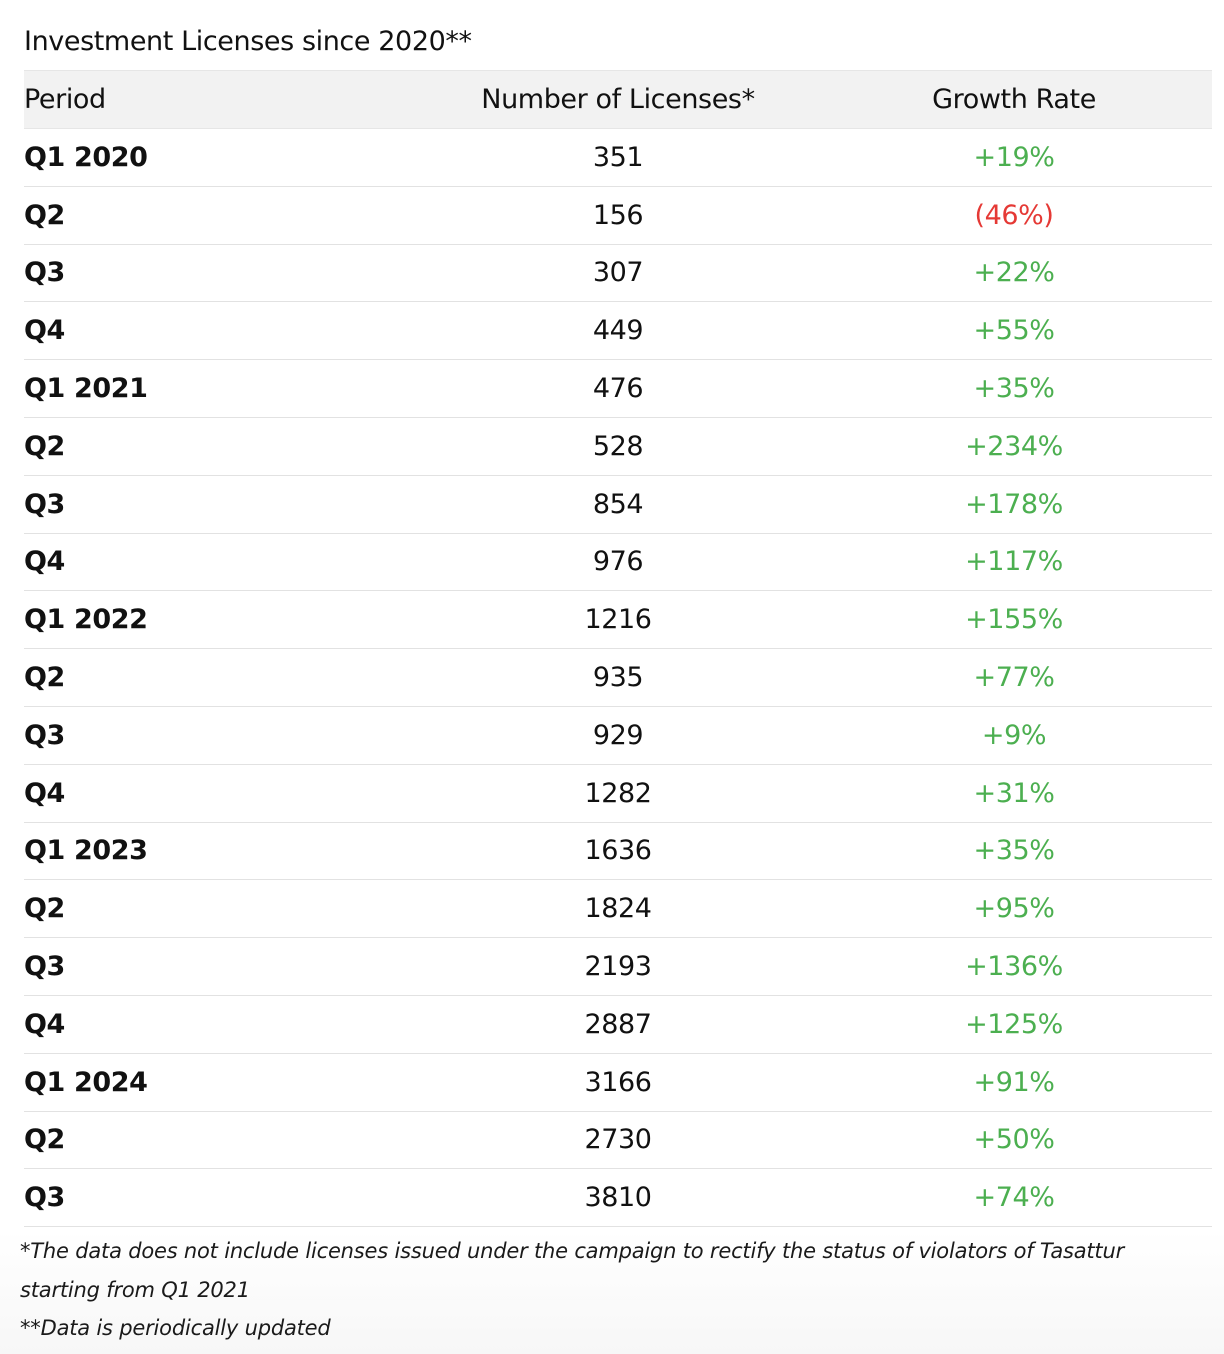  Describe the element at coordinates (1014, 99) in the screenshot. I see `header-growth-rate: Growth Rate` at that location.